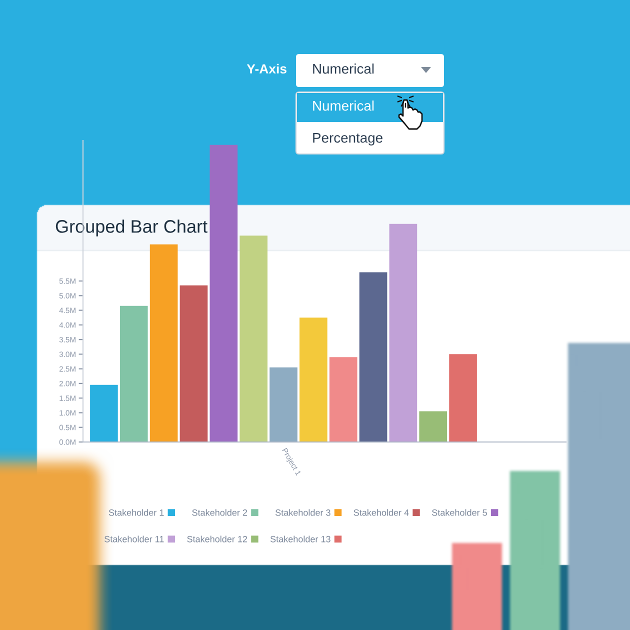 The width and height of the screenshot is (630, 630). Describe the element at coordinates (302, 512) in the screenshot. I see `legend-label: Stakeholder 3` at that location.